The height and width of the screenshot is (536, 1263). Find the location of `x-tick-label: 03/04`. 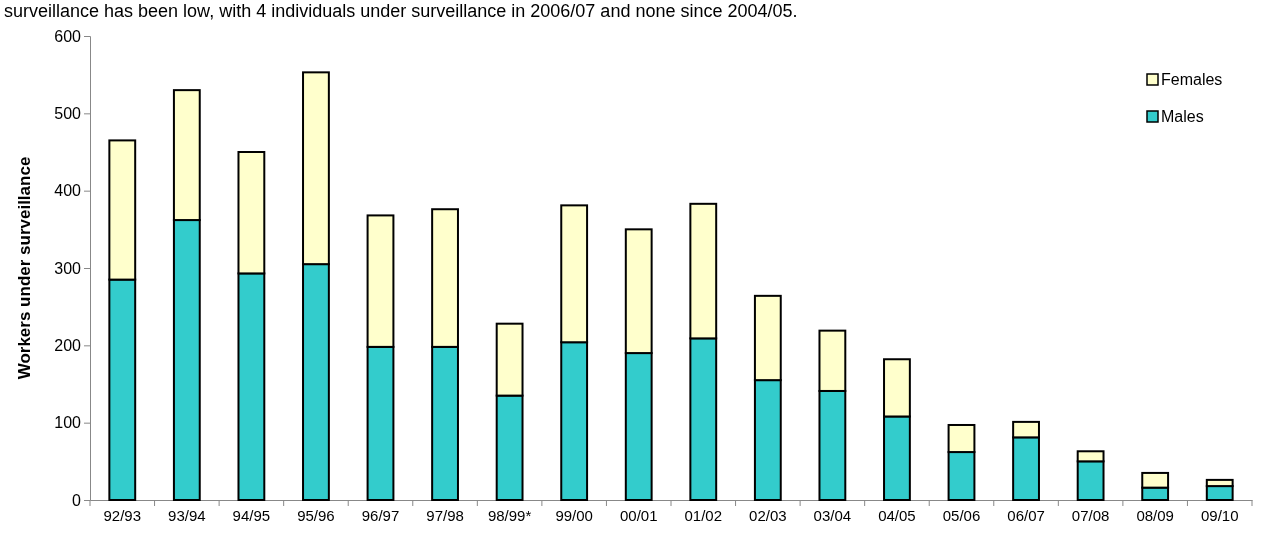

x-tick-label: 03/04 is located at coordinates (832, 515).